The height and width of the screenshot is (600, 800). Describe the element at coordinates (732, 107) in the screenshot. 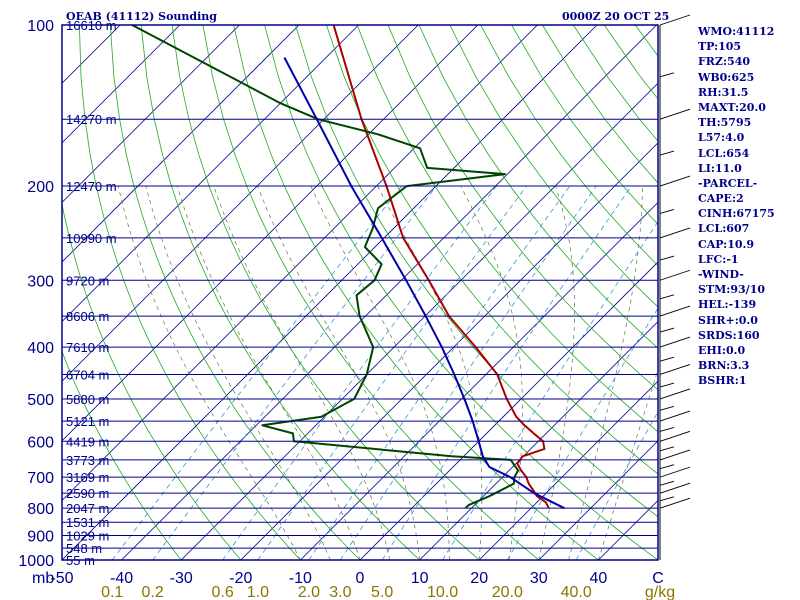

I see `index-item: MAXT:20.0` at that location.